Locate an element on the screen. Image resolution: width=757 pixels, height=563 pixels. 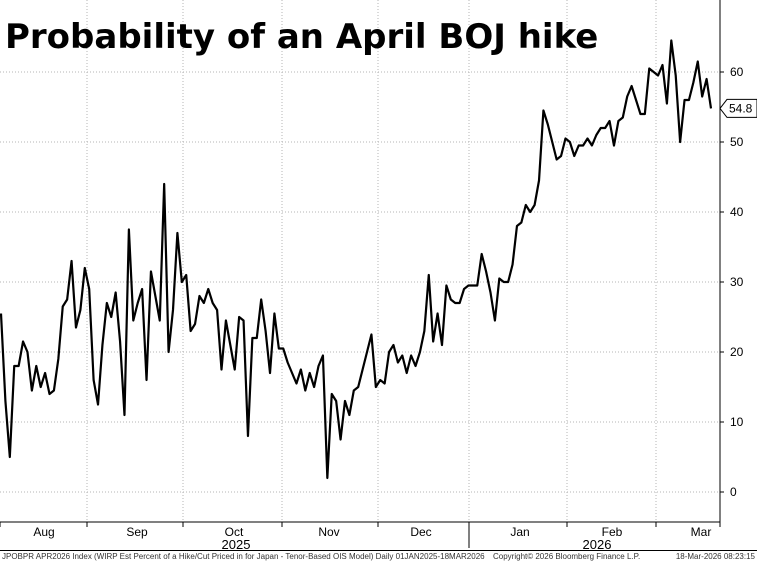
x-year-label: 2026 is located at coordinates (597, 544).